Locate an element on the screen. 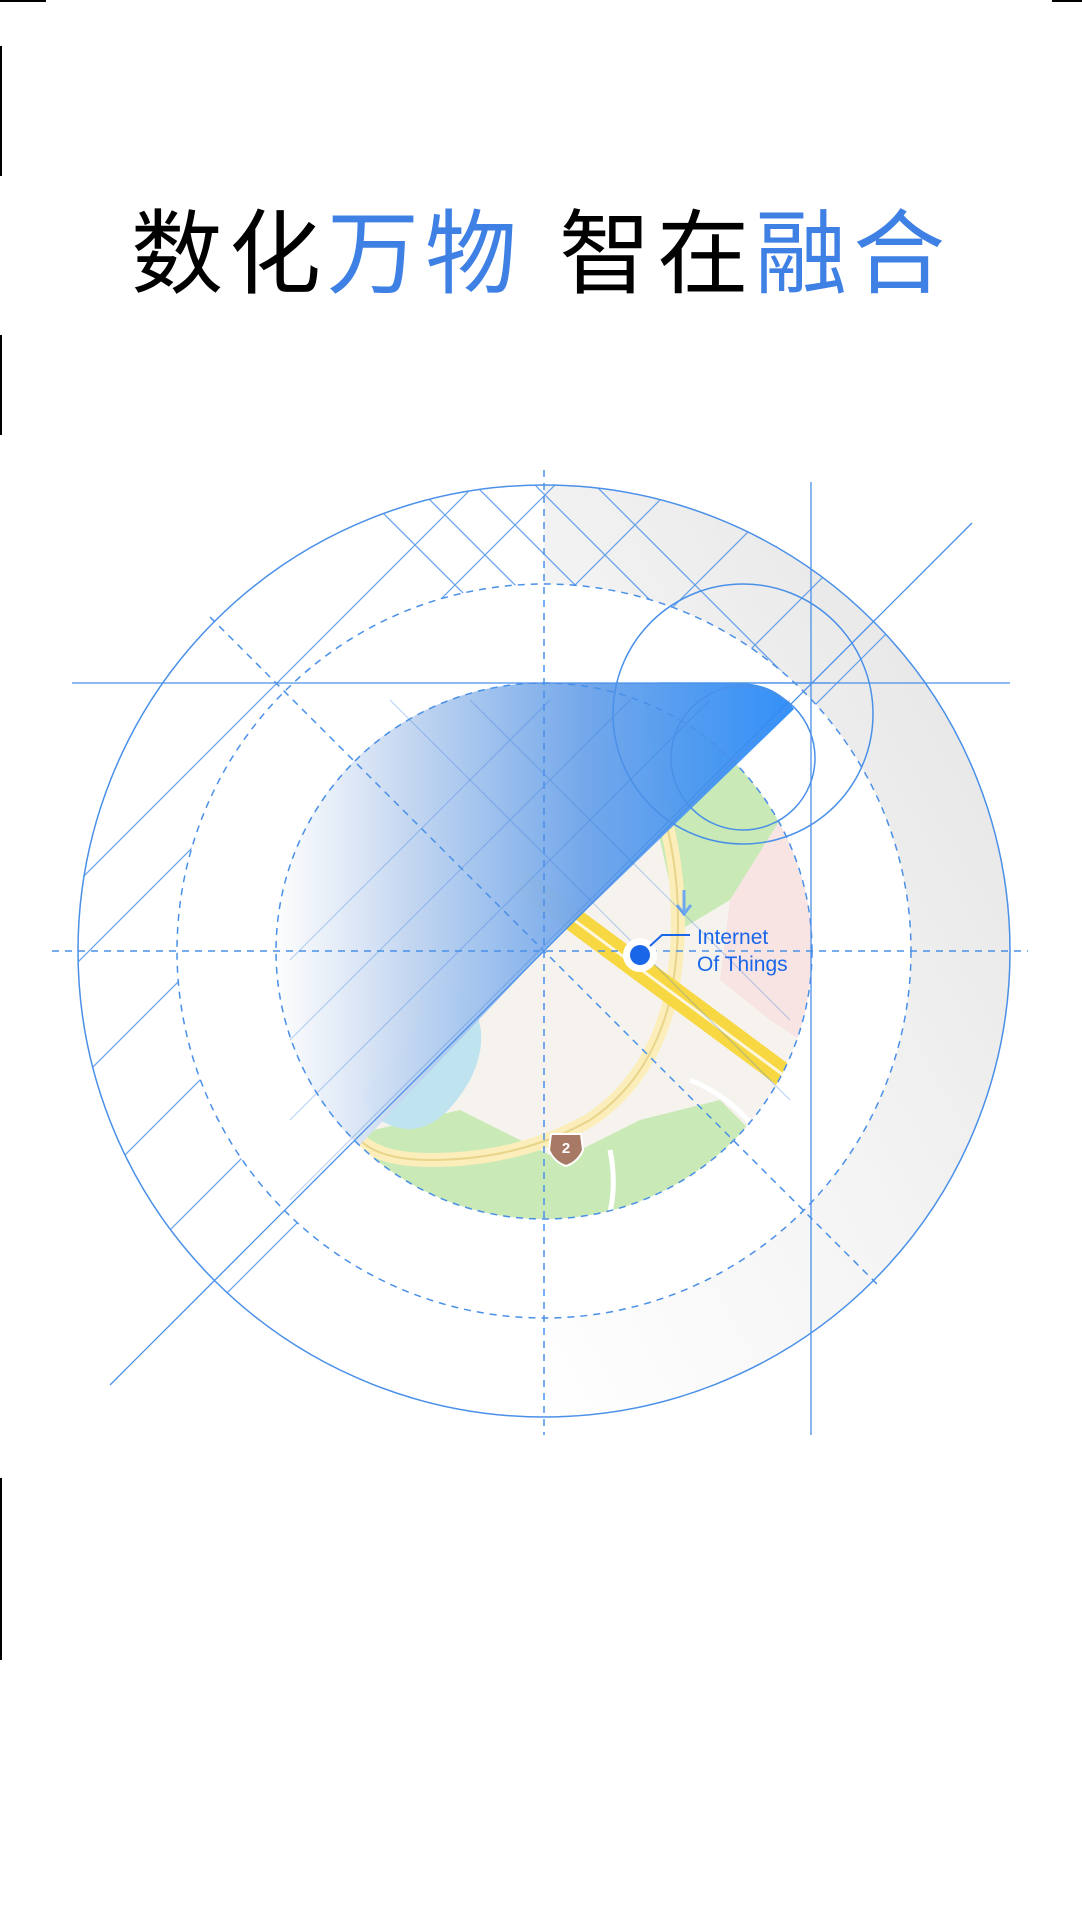  route-shield-icon: 2 is located at coordinates (566, 1150).